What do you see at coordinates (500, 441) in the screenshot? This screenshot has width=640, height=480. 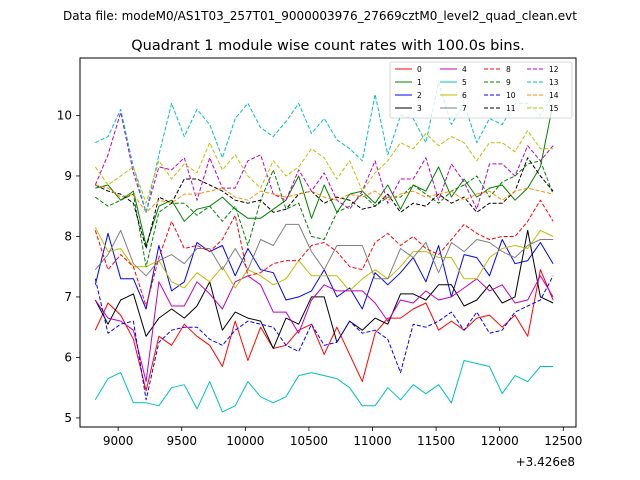 I see `x-tick-label: 12000` at bounding box center [500, 441].